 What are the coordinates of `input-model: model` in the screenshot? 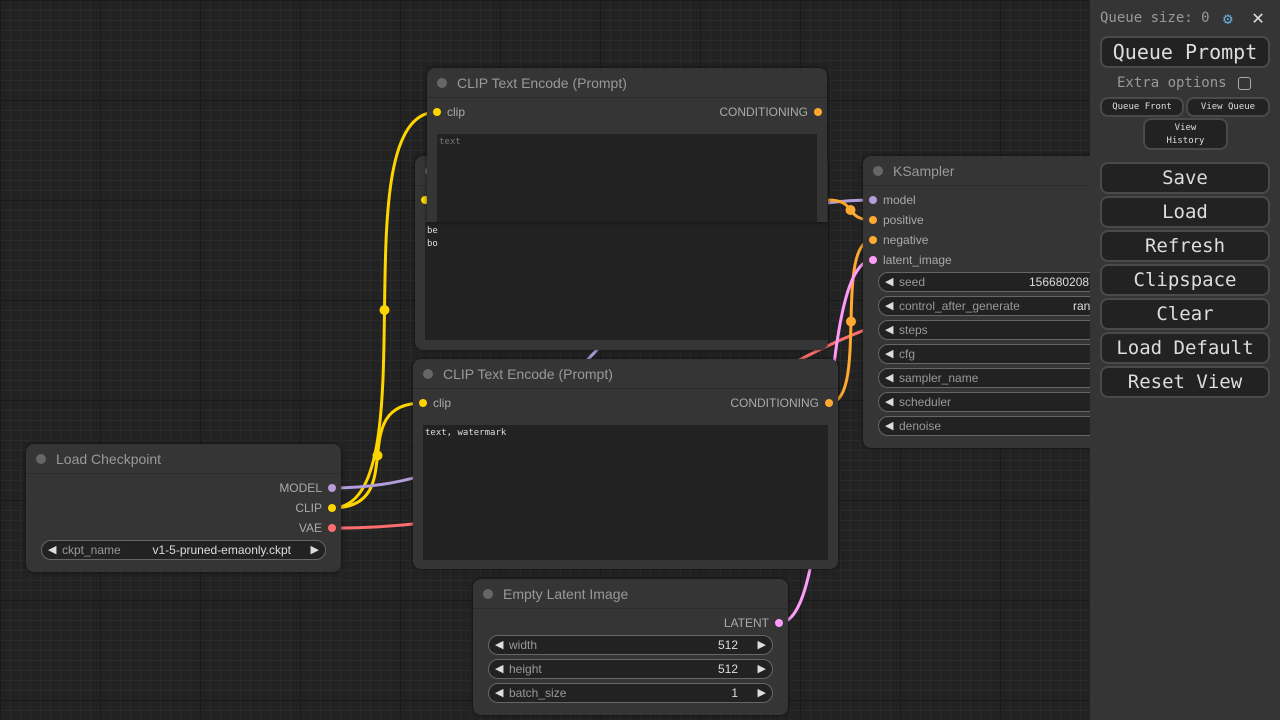 It's located at (889, 200).